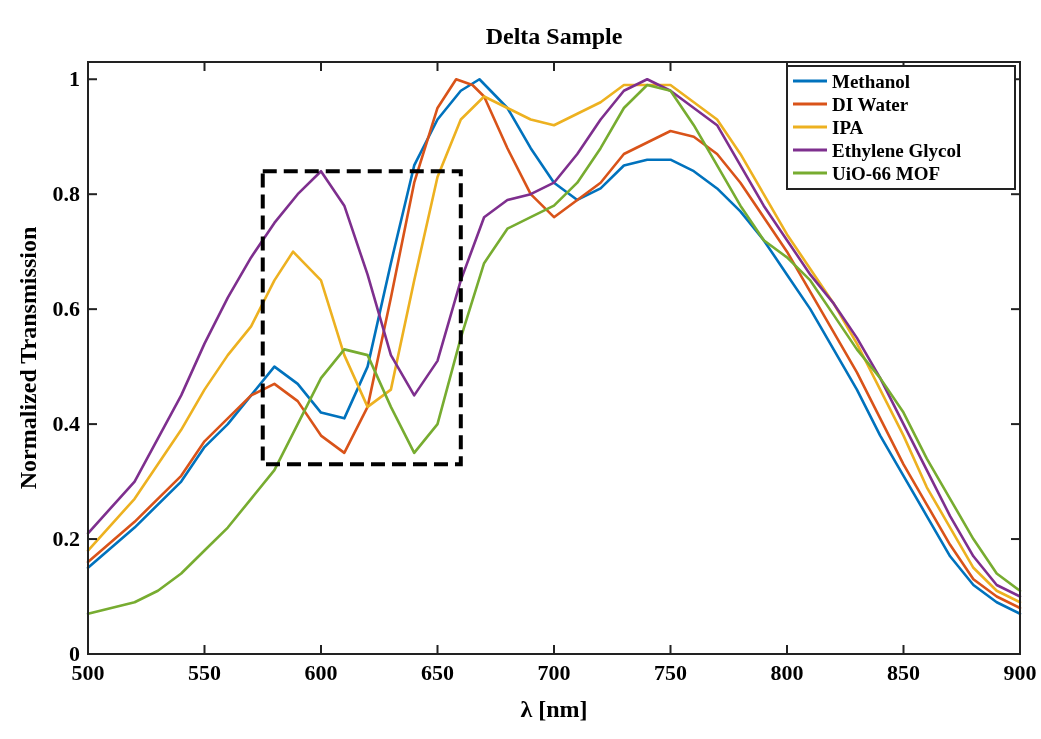 Image resolution: width=1041 pixels, height=739 pixels. Describe the element at coordinates (554, 709) in the screenshot. I see `x-axis-title: λ [nm]` at that location.